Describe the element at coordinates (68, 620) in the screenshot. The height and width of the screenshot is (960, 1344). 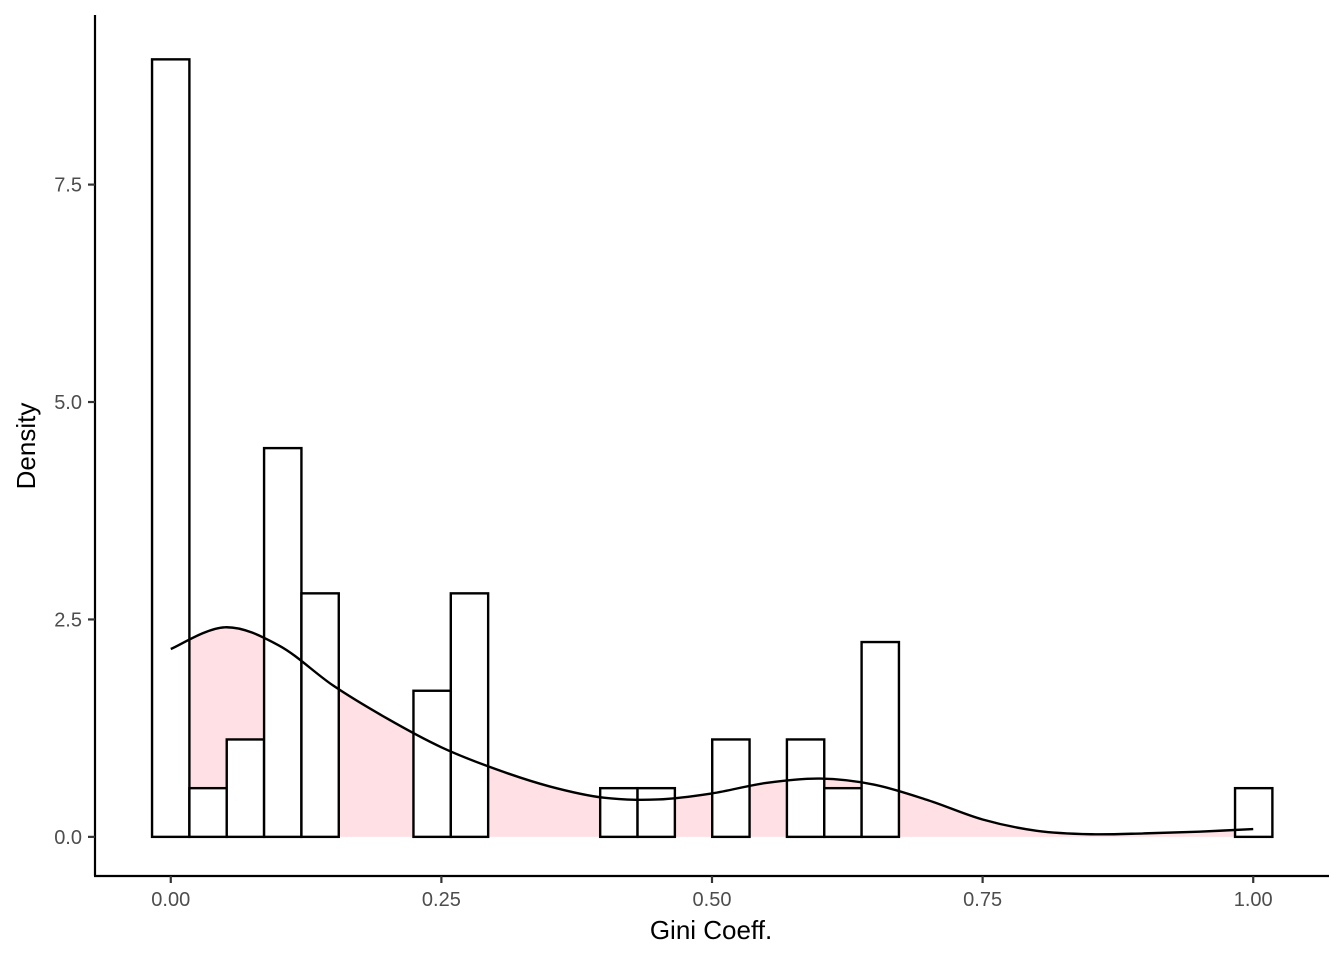
I see `y-tick-label: 2.5` at that location.